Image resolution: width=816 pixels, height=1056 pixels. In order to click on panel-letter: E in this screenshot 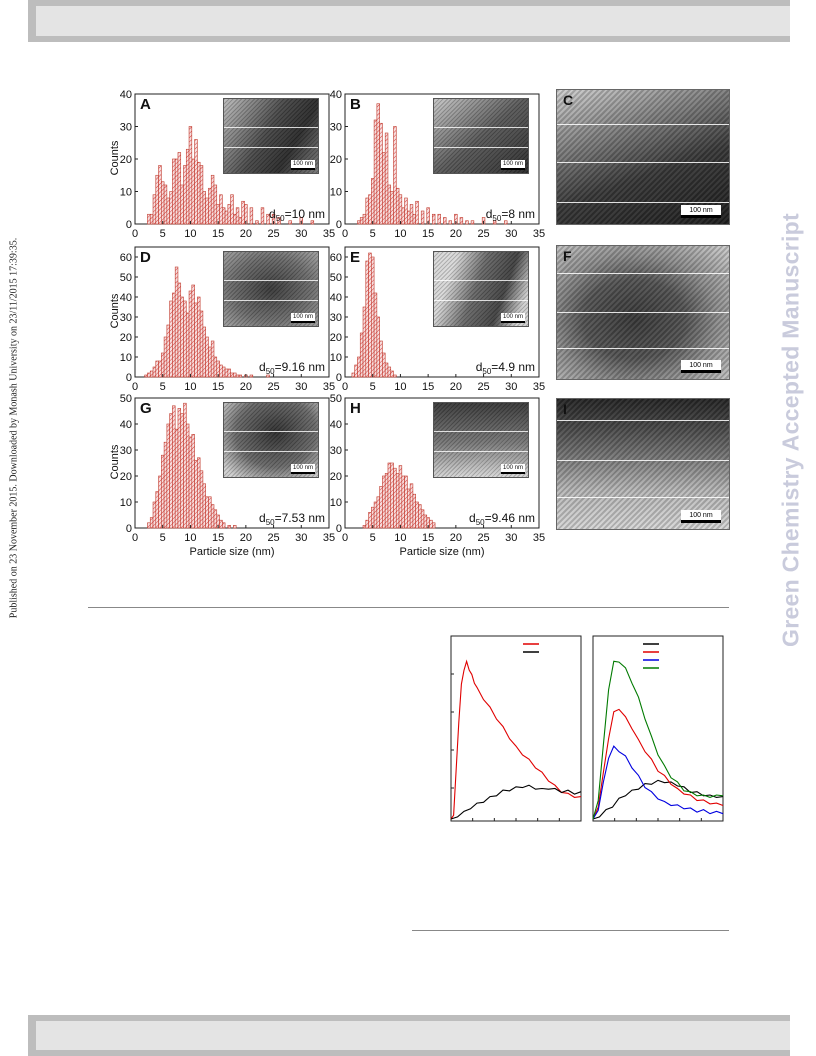, I will do `click(355, 257)`.